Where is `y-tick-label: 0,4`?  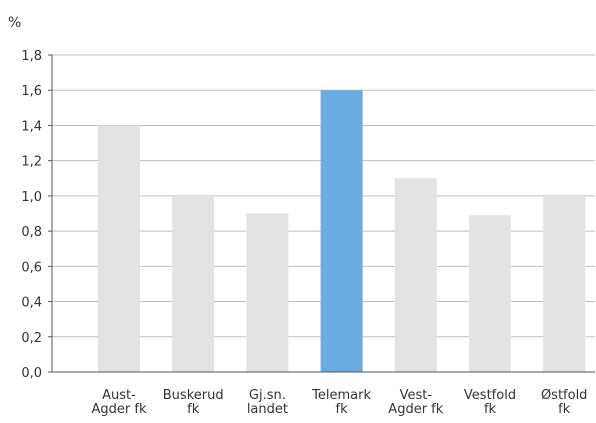
y-tick-label: 0,4 is located at coordinates (31, 303).